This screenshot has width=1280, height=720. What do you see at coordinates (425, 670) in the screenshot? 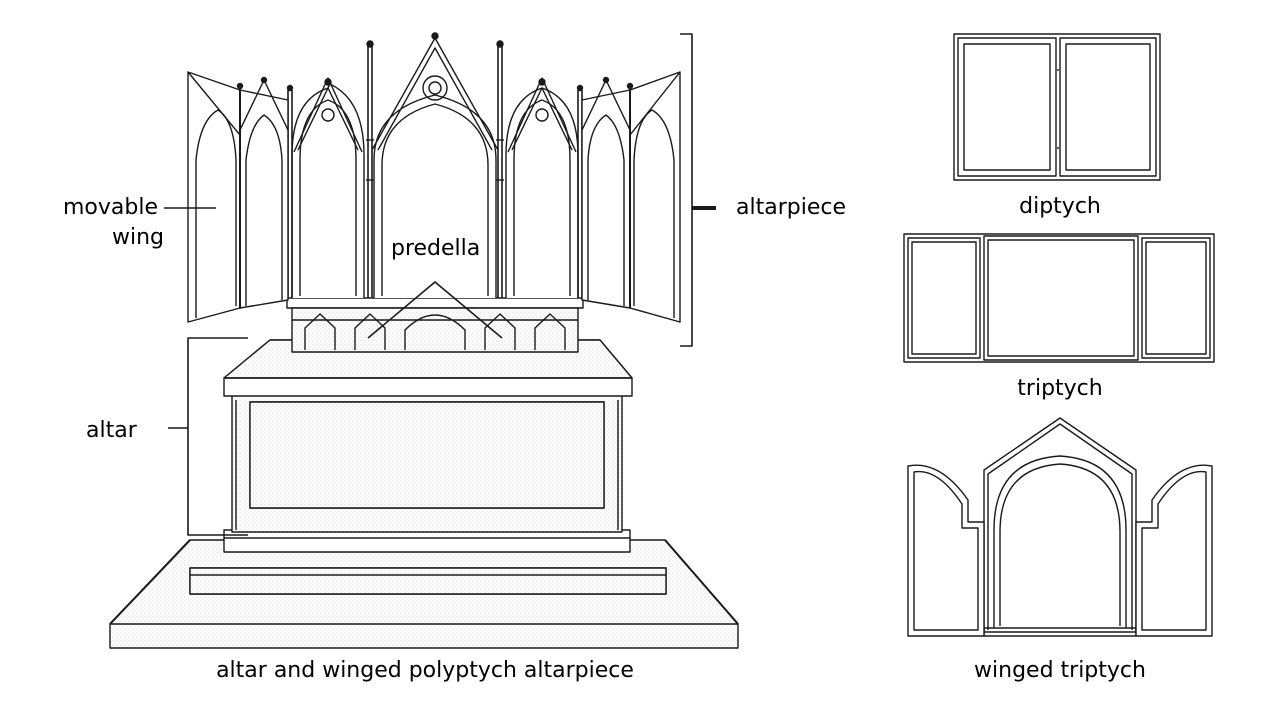
I see `caption-altar-and-winged-polyptych: altar and winged polyptych altarpiece` at bounding box center [425, 670].